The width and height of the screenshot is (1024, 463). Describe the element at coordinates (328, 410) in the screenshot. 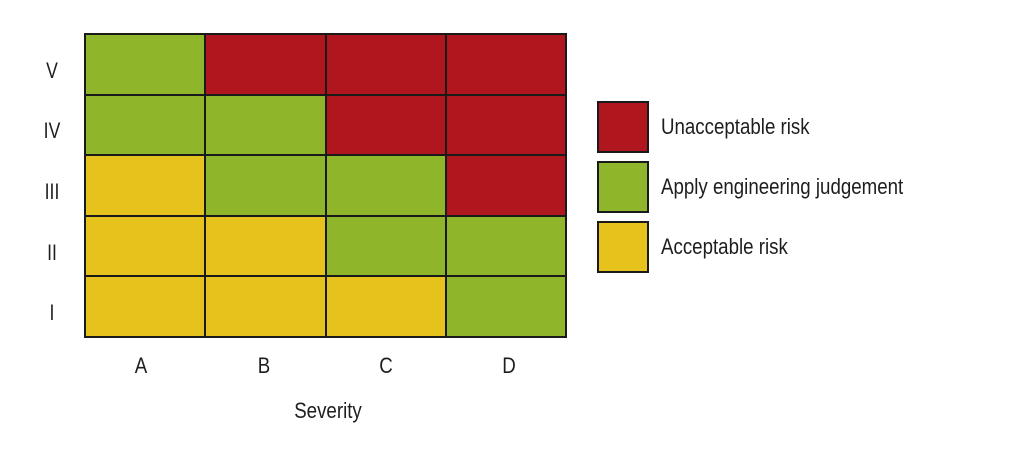

I see `x-axis-title: Severity` at that location.